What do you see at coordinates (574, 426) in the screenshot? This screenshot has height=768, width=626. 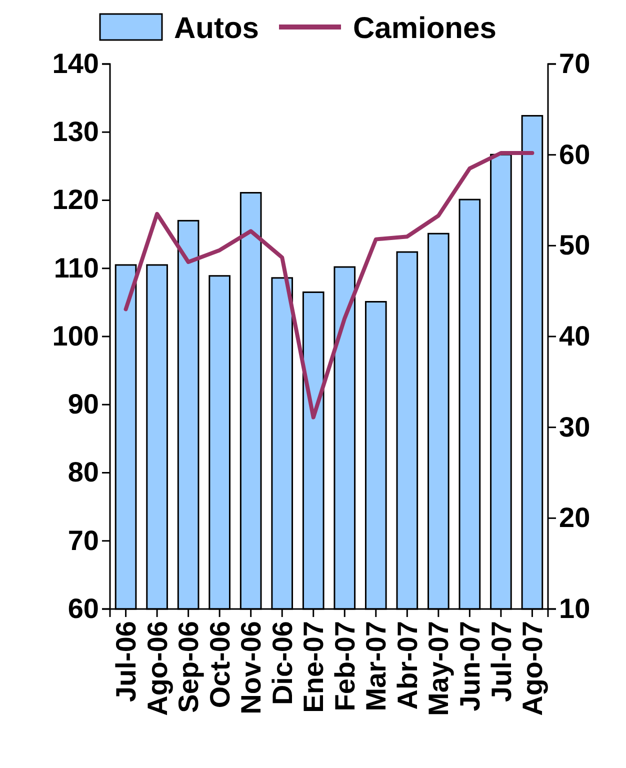 I see `y2-tick-label: 30` at bounding box center [574, 426].